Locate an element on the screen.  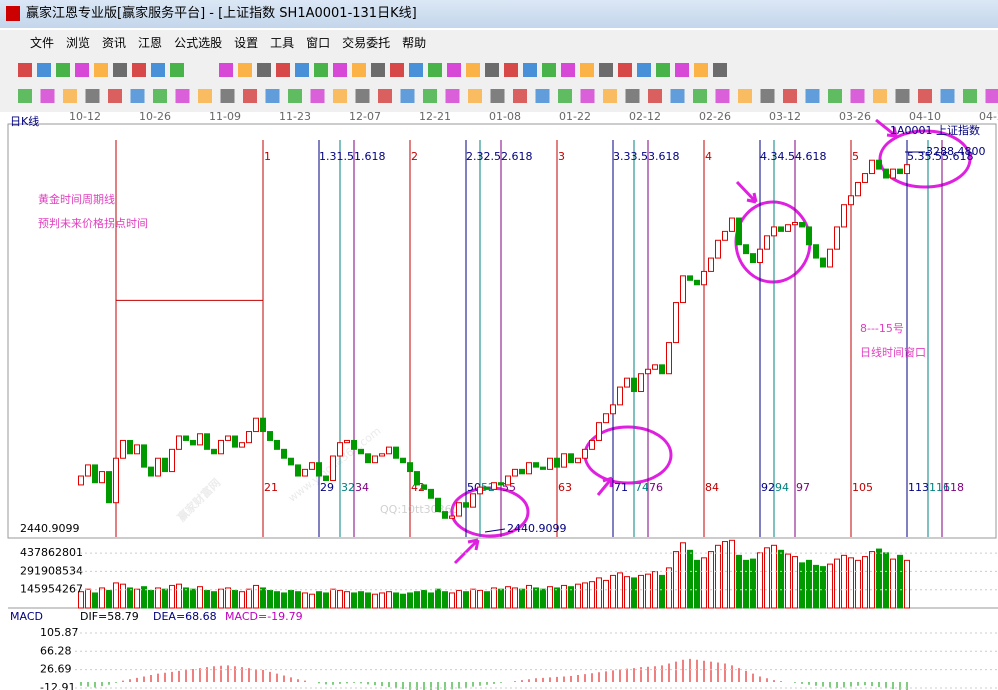
cycle-day: 94 is located at coordinates (782, 487).